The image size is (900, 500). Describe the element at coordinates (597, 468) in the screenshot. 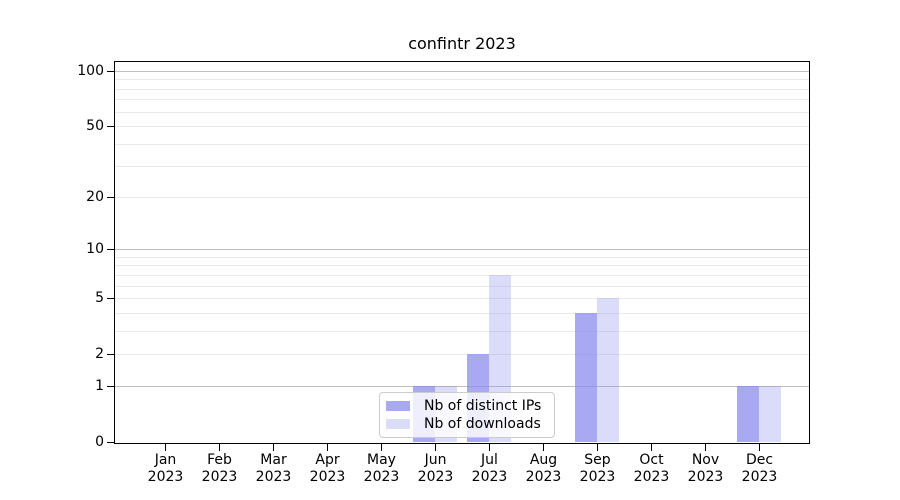

I see `x-tick-label: Sep 2023` at that location.